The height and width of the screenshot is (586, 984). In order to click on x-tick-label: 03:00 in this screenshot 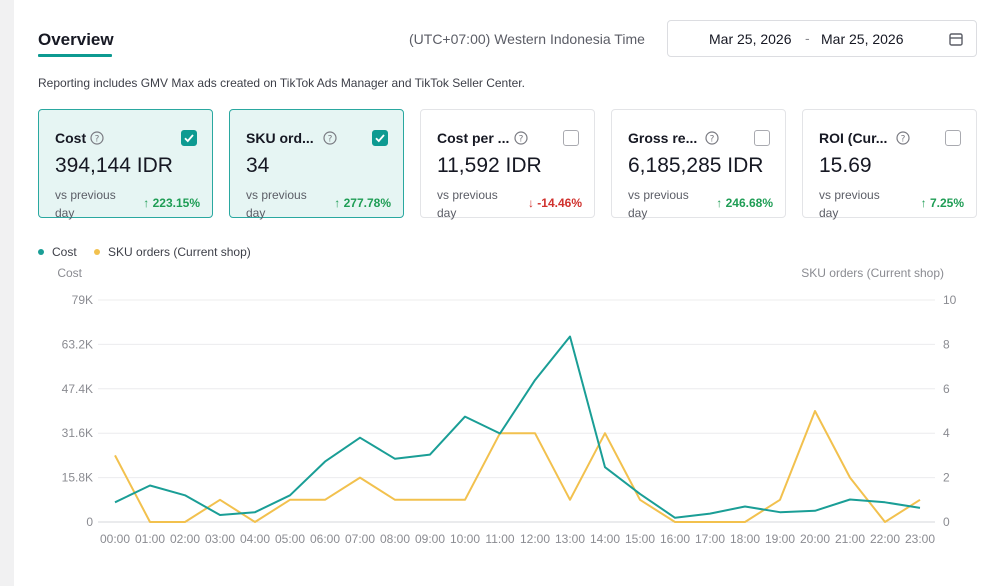, I will do `click(220, 539)`.